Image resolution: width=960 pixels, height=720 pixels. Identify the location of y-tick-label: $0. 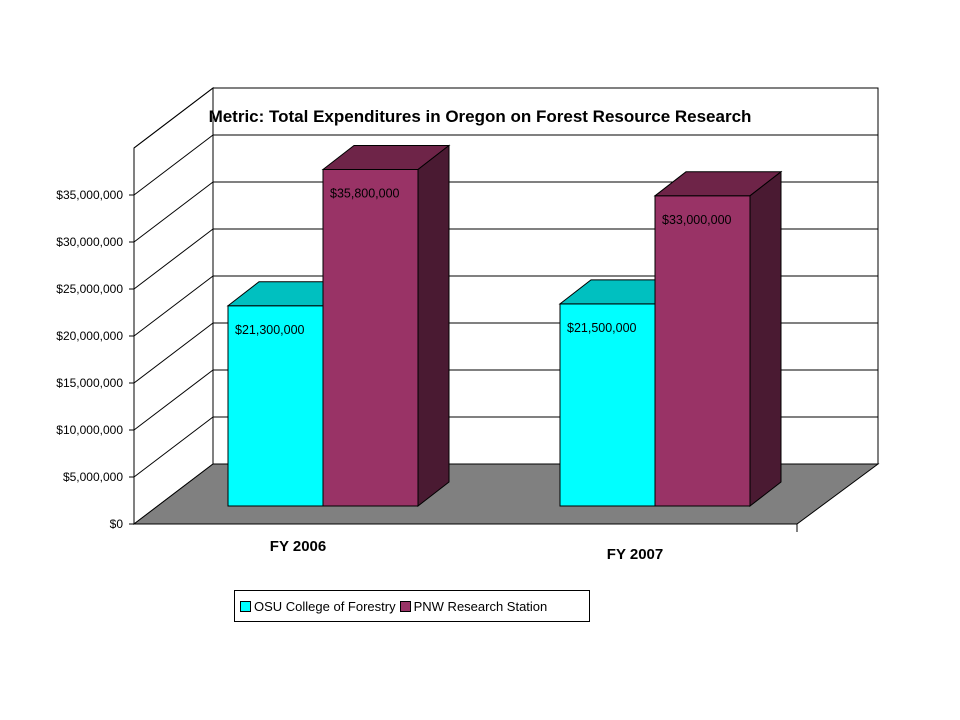
(117, 524).